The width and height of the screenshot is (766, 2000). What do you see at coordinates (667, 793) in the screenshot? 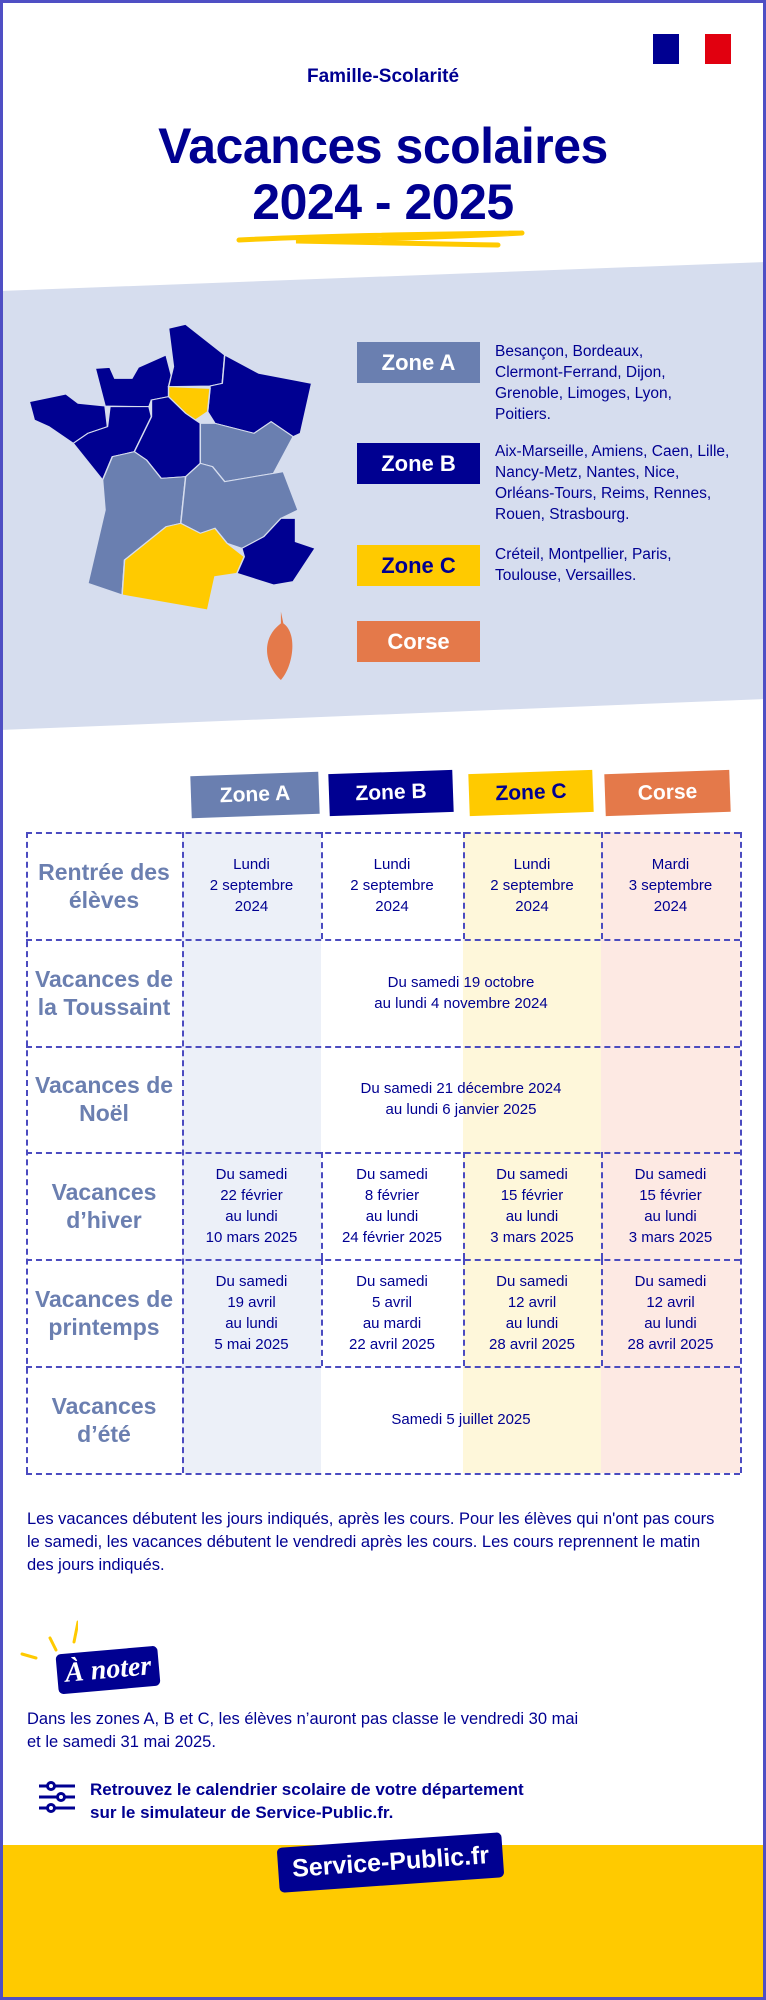
I see `header-corse: Corse` at bounding box center [667, 793].